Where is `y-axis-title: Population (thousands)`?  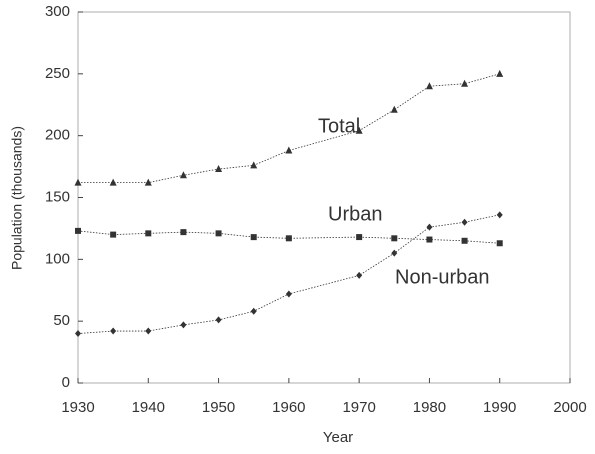 y-axis-title: Population (thousands) is located at coordinates (17, 198).